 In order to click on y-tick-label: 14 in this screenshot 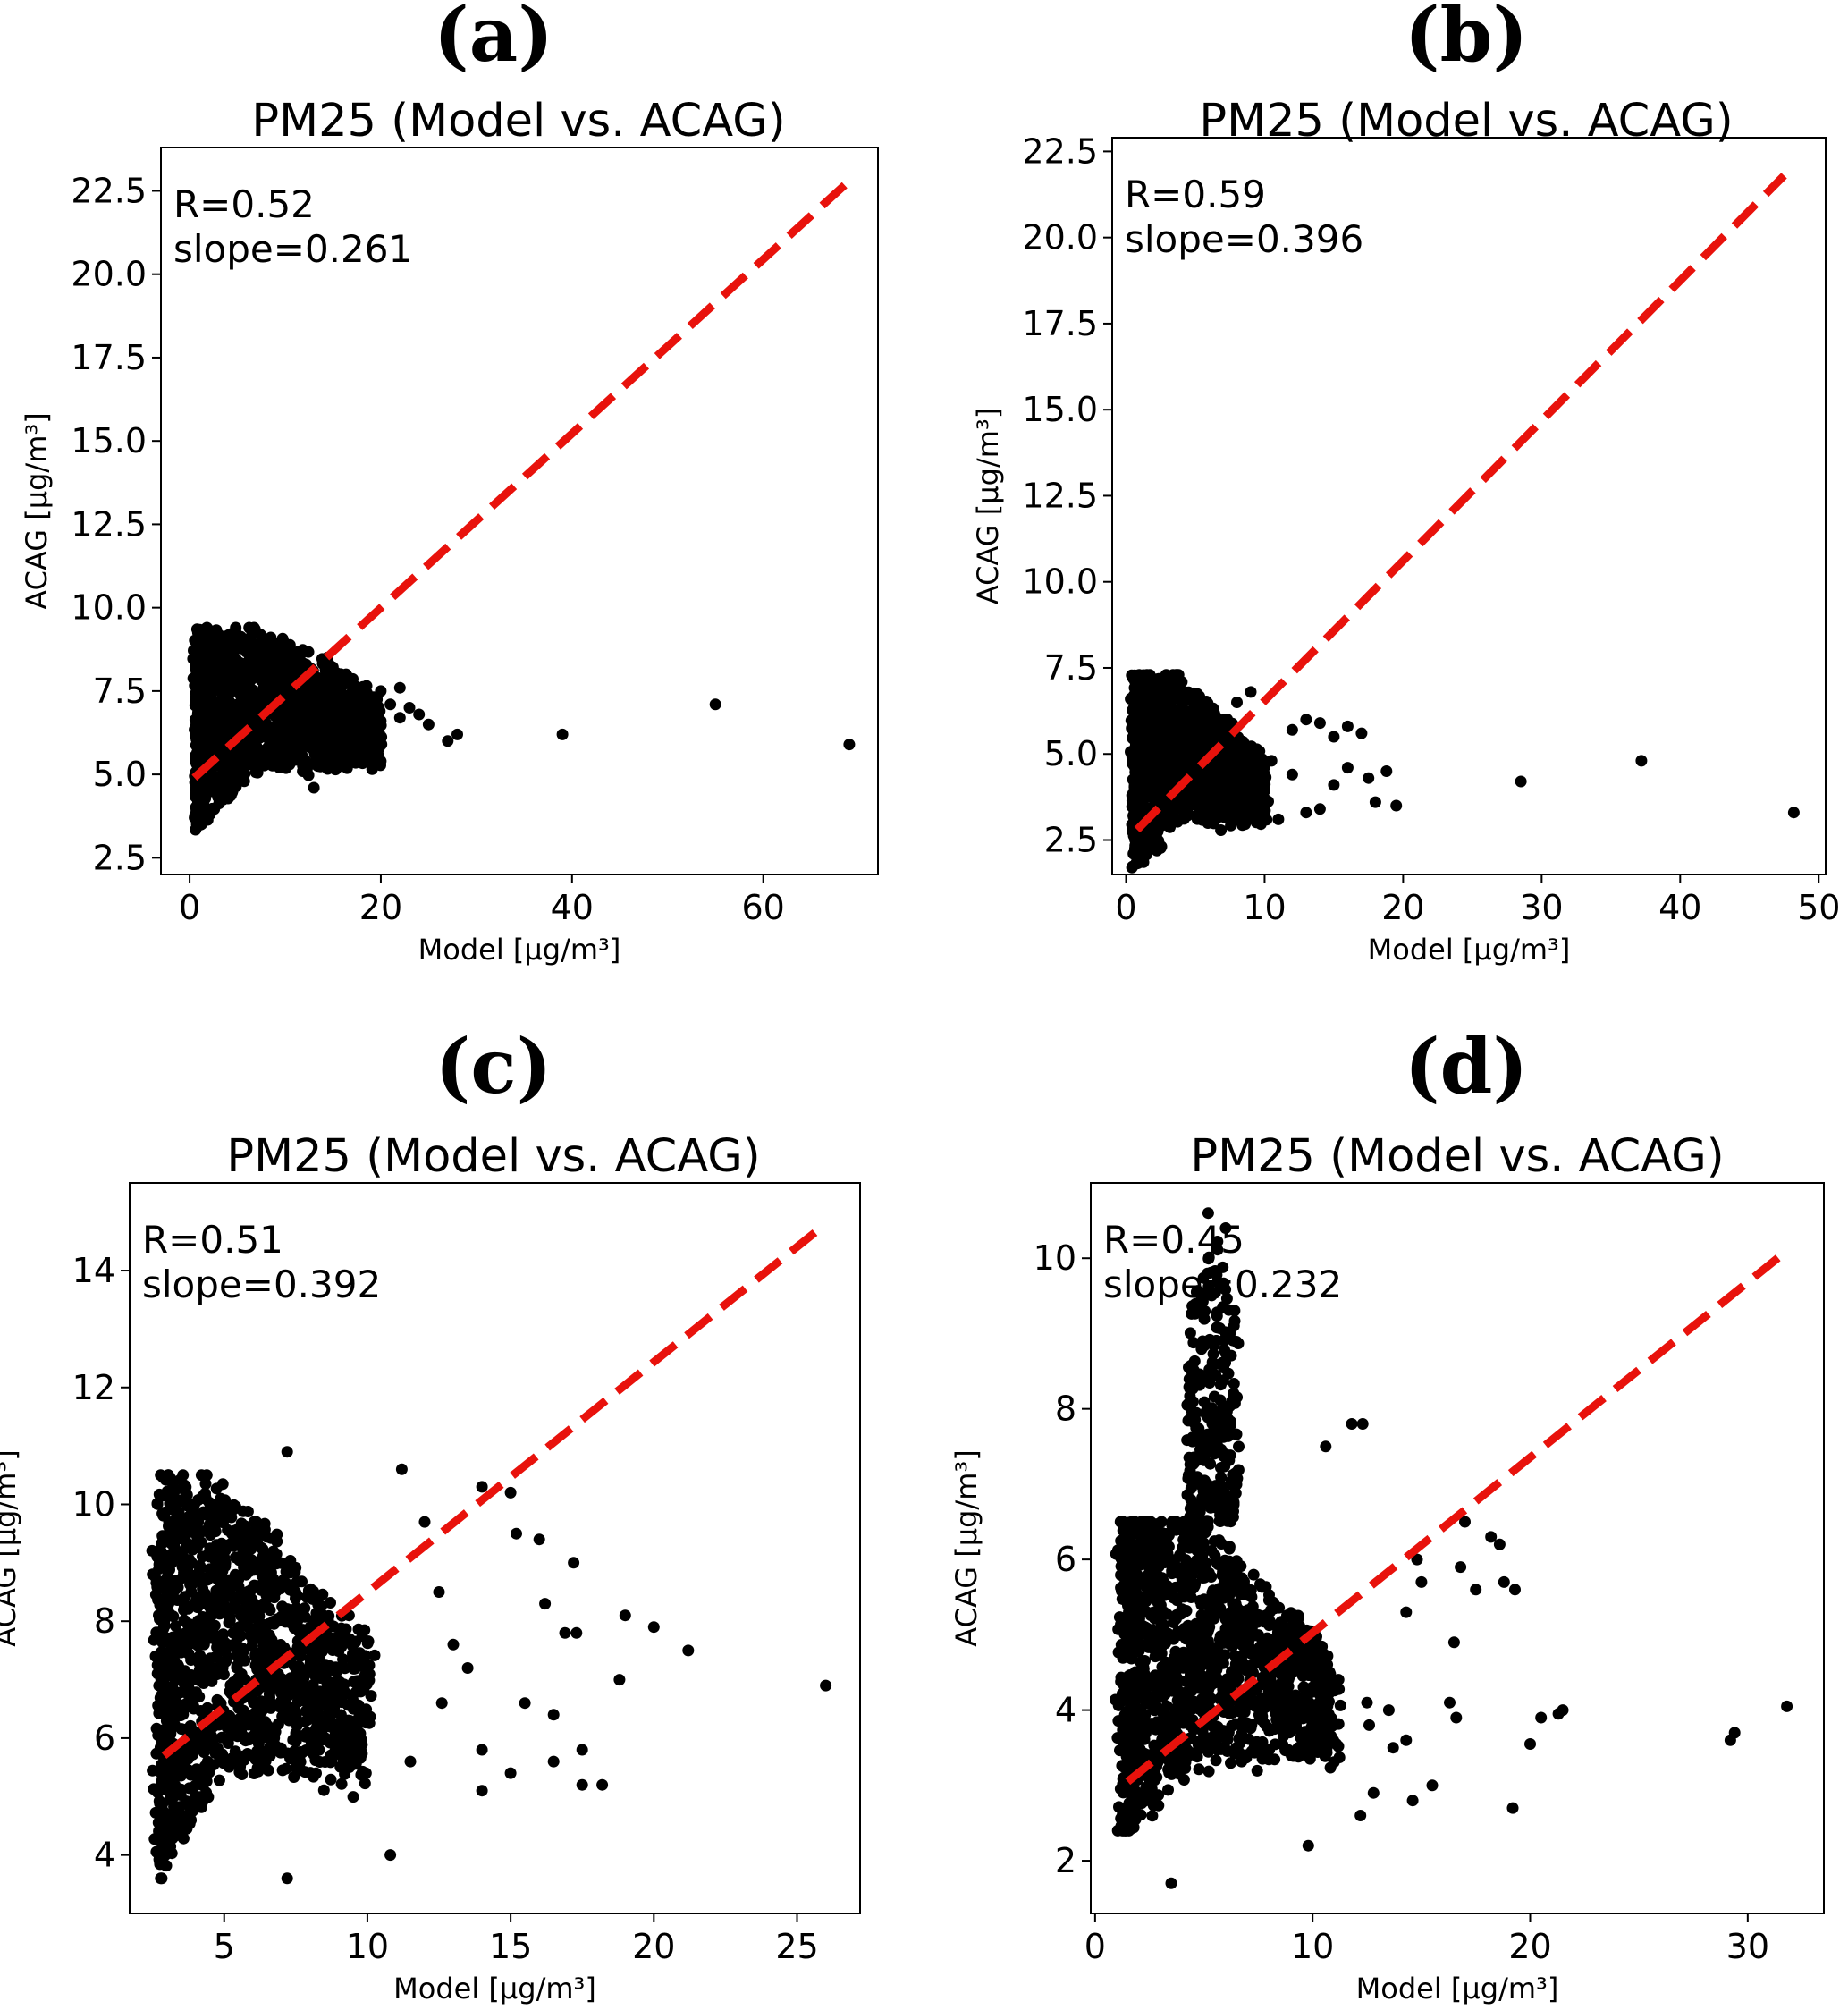, I will do `click(93, 1270)`.